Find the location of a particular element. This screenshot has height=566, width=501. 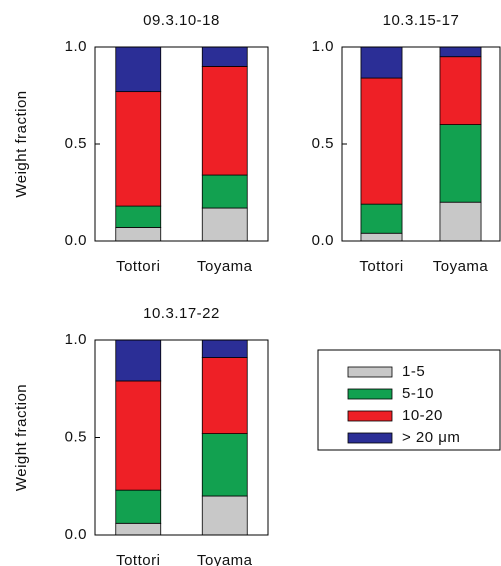

chart-title: 10.3.15-17 is located at coordinates (421, 20).